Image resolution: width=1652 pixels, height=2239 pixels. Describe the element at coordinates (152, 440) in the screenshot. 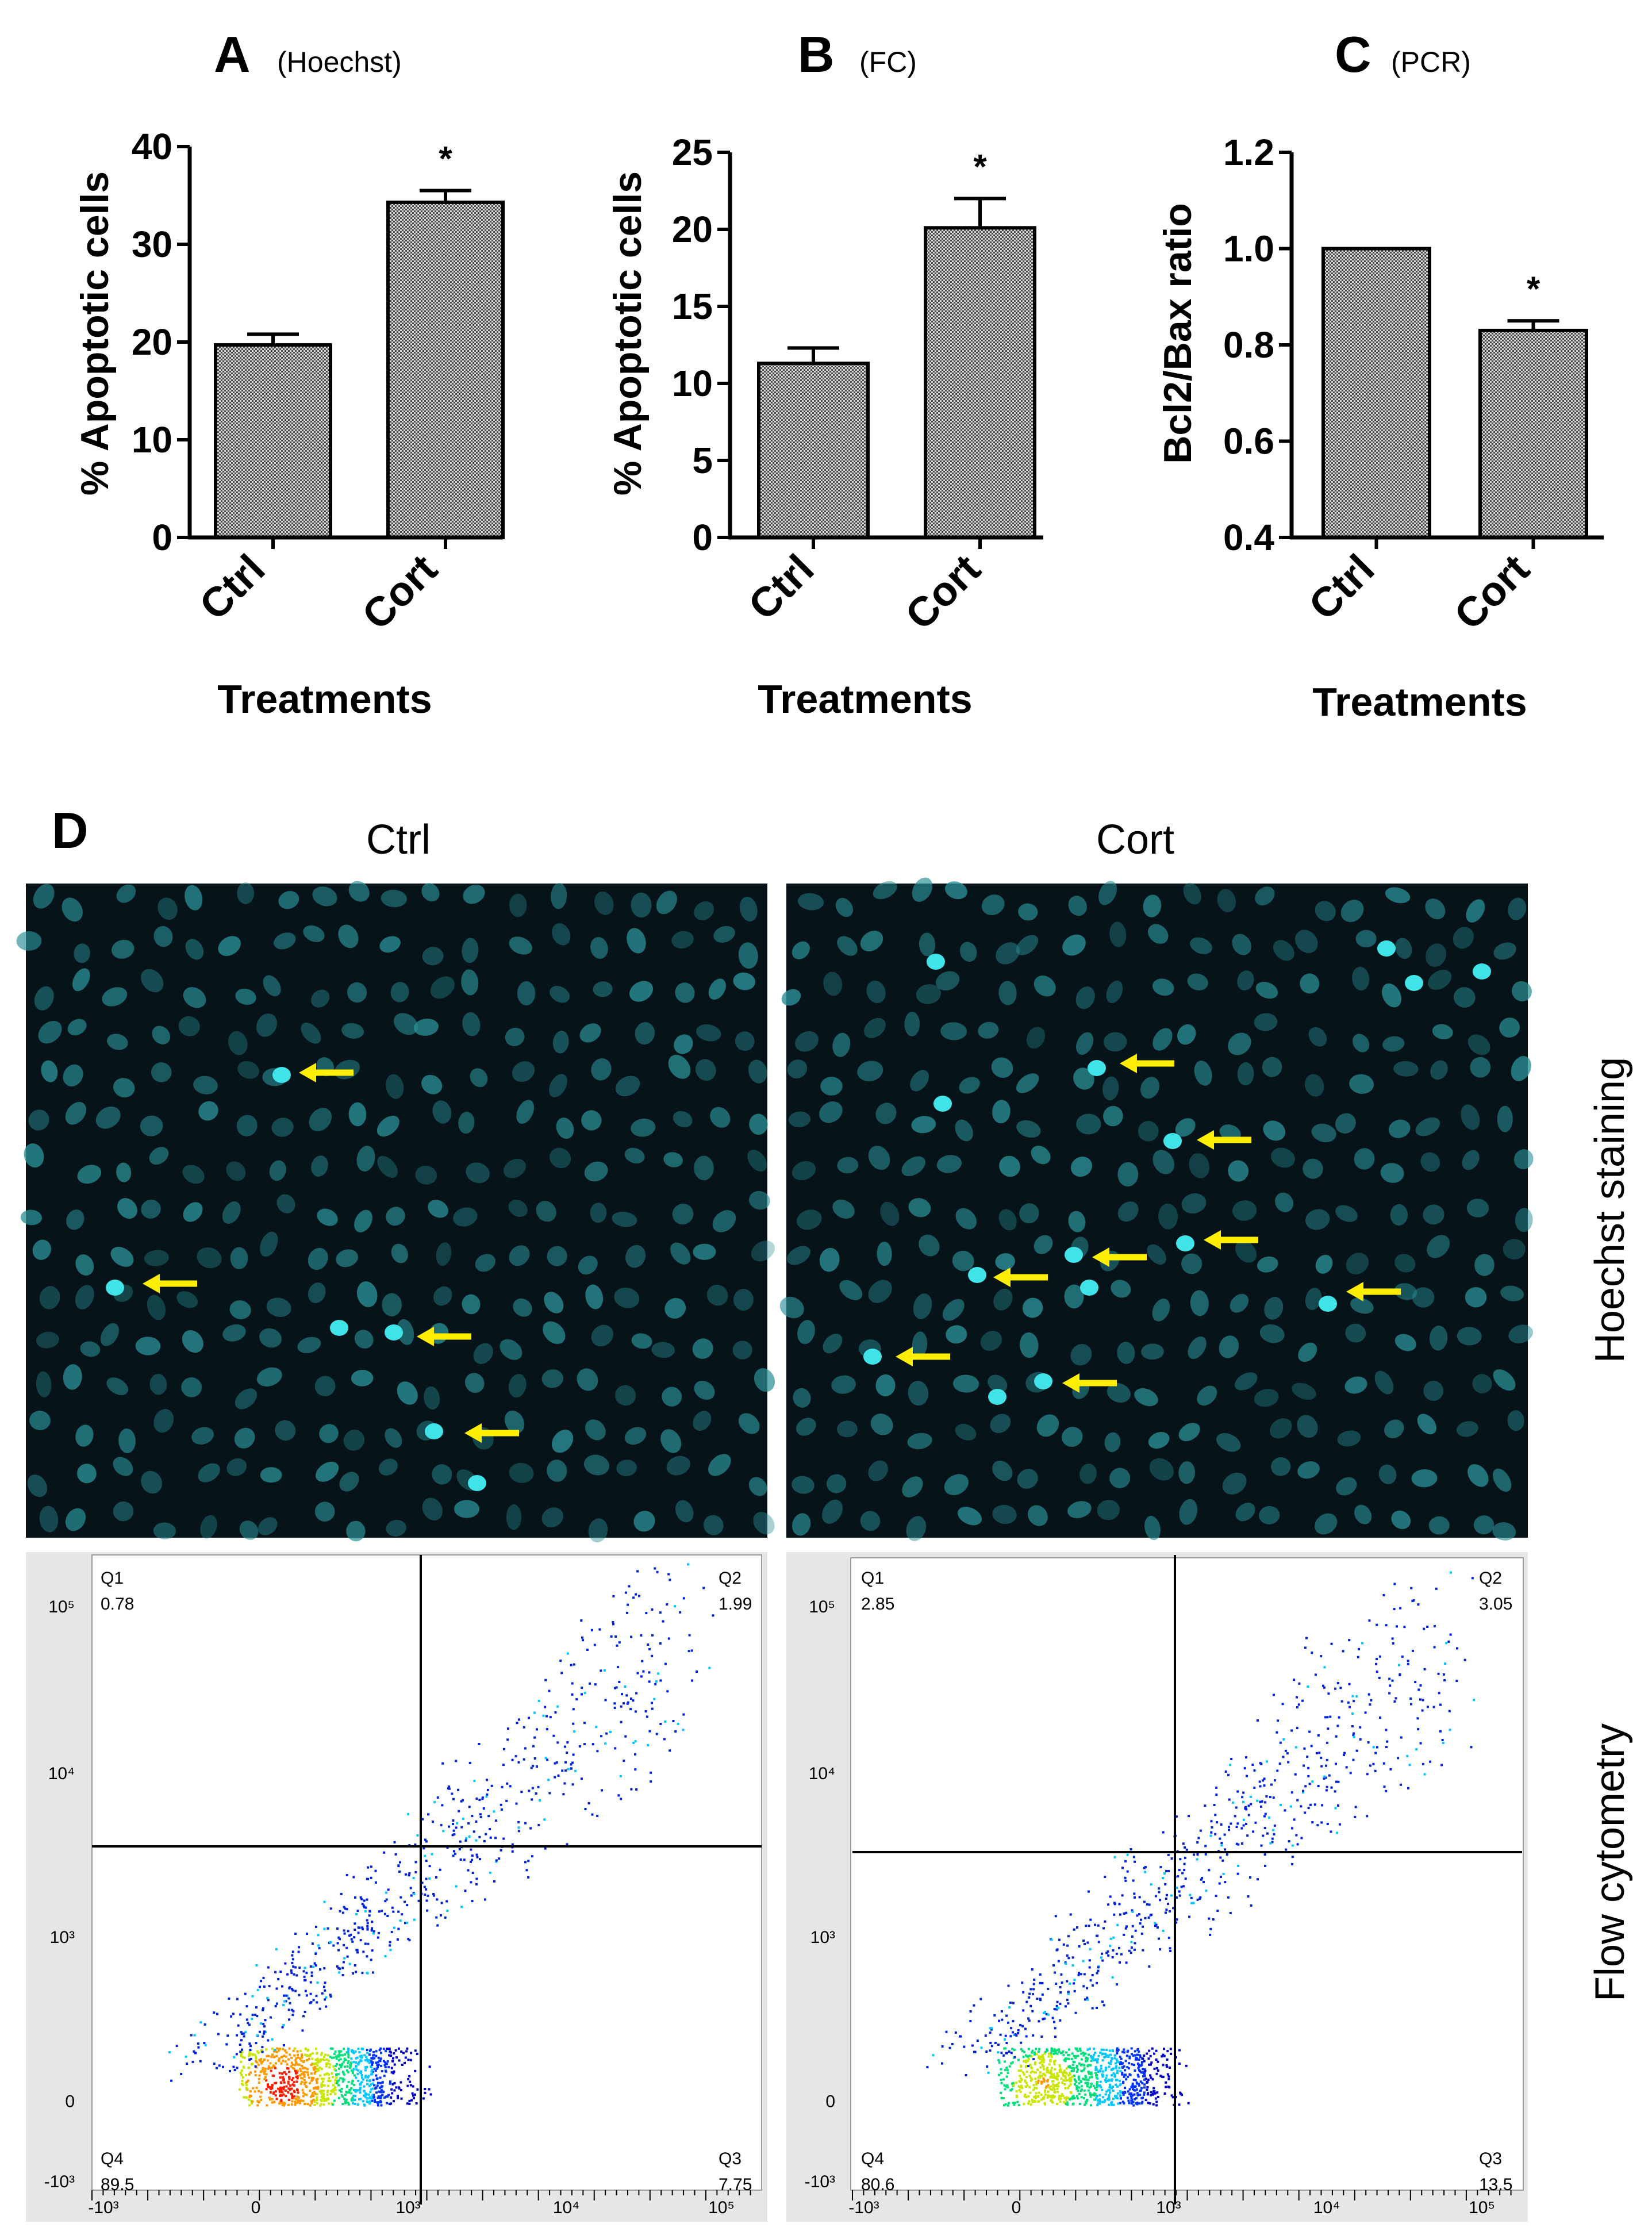

I see `y-tick-label: 10` at that location.